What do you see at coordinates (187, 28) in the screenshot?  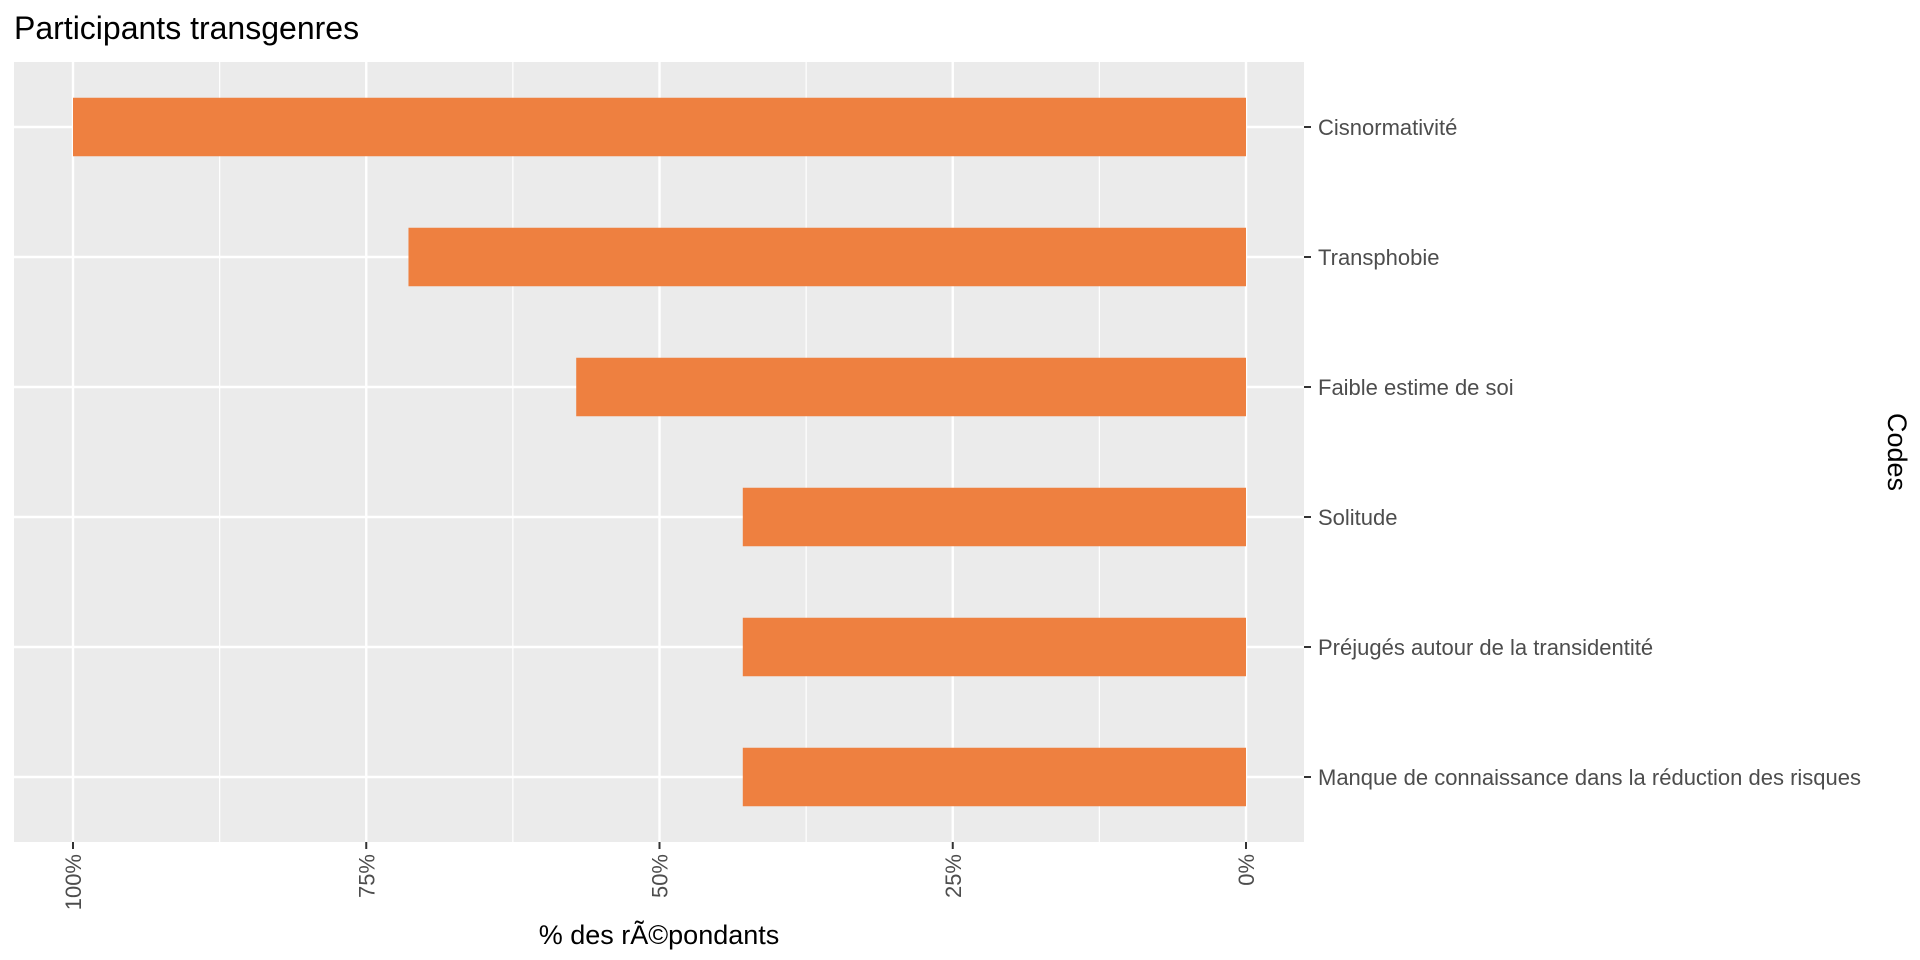 I see `chart-title: Participants transgenres` at bounding box center [187, 28].